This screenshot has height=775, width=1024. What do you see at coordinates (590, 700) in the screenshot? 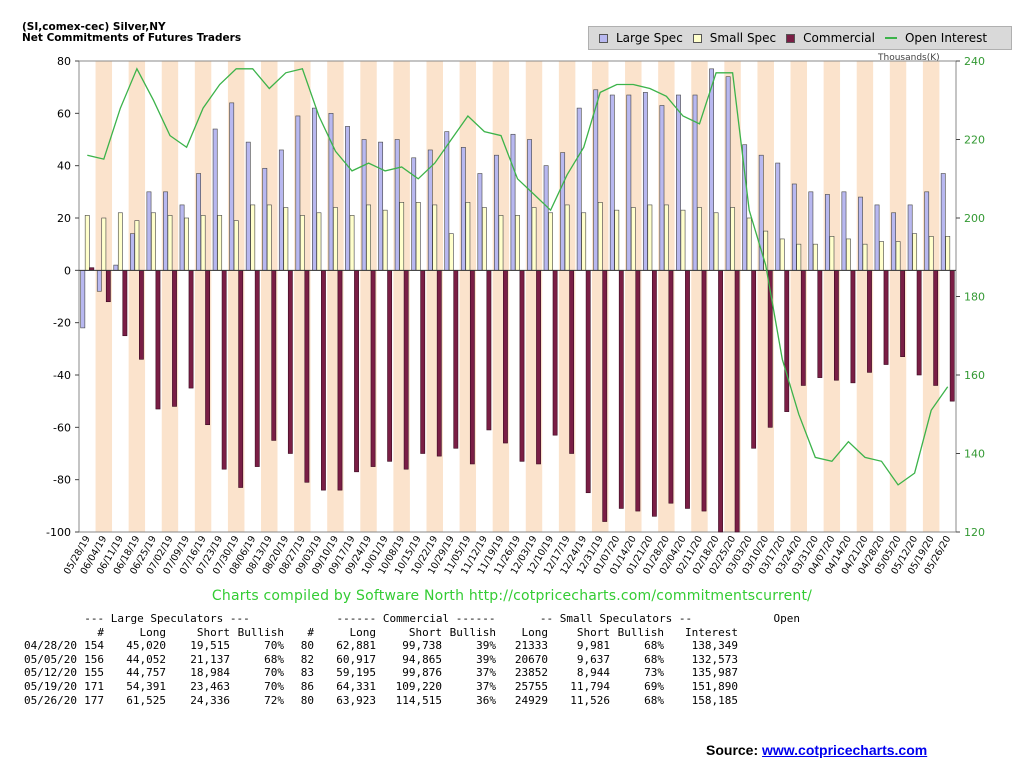
I see `table-cell: 11,526` at bounding box center [590, 700].